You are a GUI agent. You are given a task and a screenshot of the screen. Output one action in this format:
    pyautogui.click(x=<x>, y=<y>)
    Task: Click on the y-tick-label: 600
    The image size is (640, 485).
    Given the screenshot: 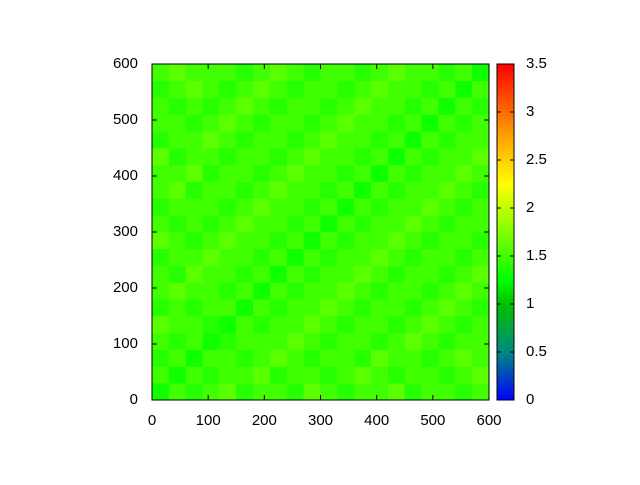 What is the action you would take?
    pyautogui.click(x=125, y=63)
    